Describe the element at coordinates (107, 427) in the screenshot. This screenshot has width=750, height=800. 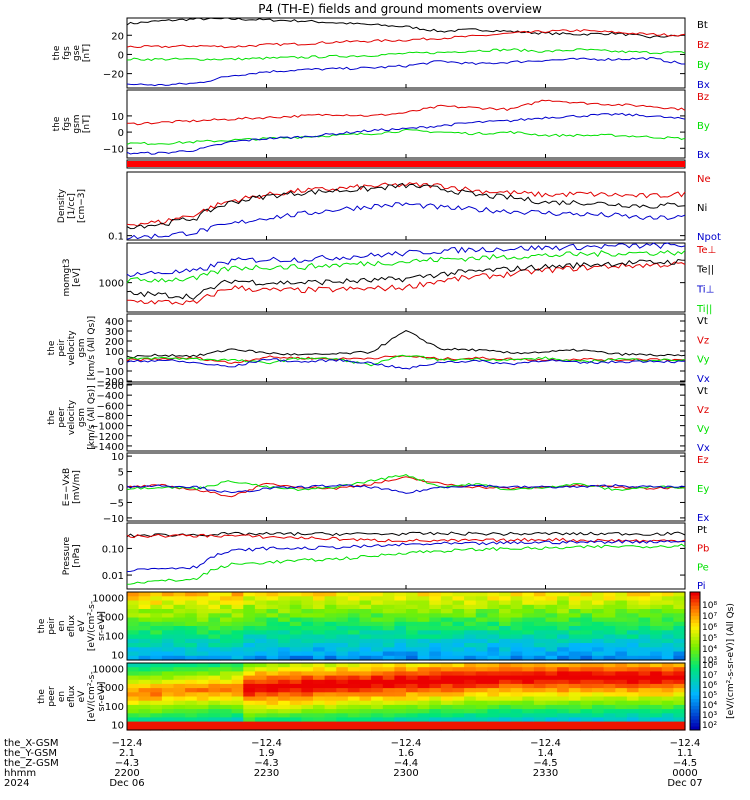
I see `ytick-label: −1000` at that location.